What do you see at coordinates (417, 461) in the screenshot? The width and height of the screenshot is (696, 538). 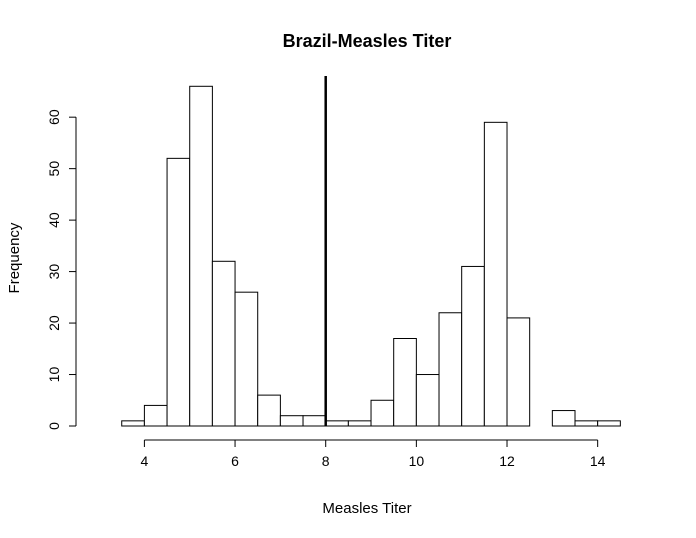 I see `x-tick-label: 10` at bounding box center [417, 461].